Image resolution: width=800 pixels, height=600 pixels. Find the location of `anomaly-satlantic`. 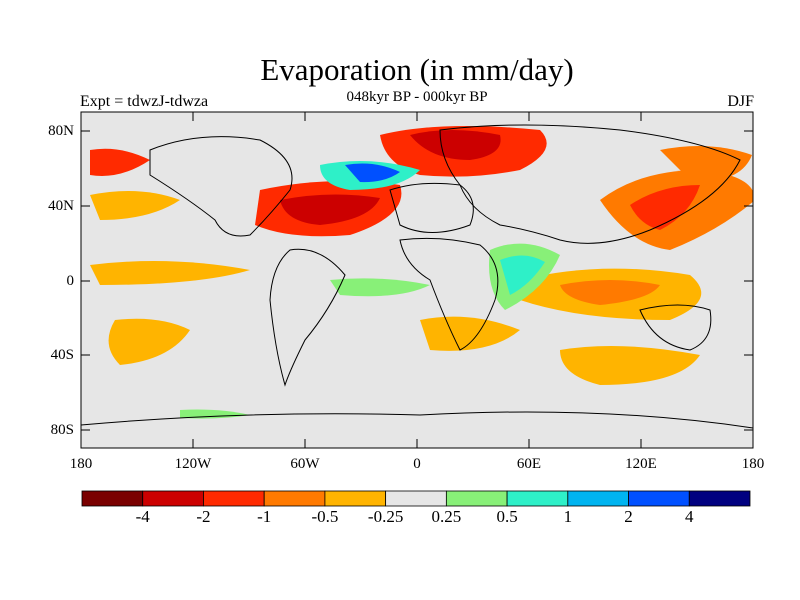

anomaly-satlantic is located at coordinates (470, 333).